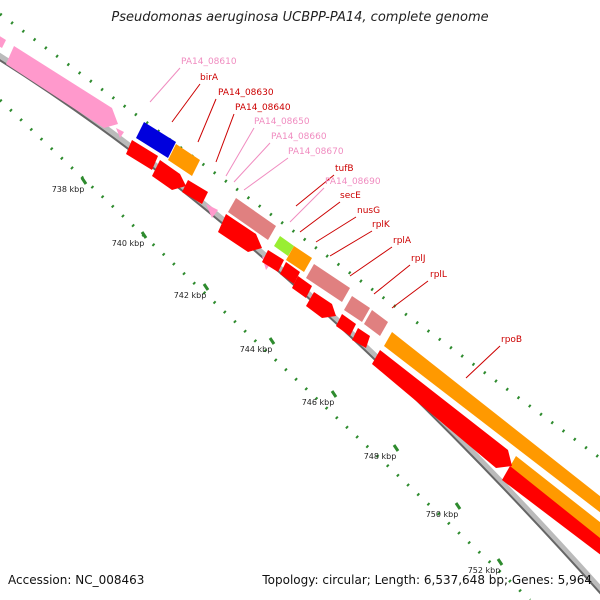 This screenshot has width=600, height=600. I want to click on tick-label: 748 kbp, so click(380, 456).